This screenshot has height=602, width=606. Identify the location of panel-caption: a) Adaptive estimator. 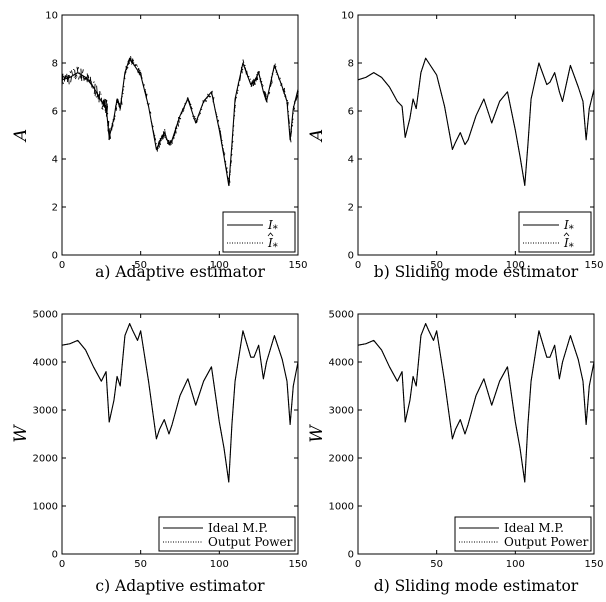
(180, 272).